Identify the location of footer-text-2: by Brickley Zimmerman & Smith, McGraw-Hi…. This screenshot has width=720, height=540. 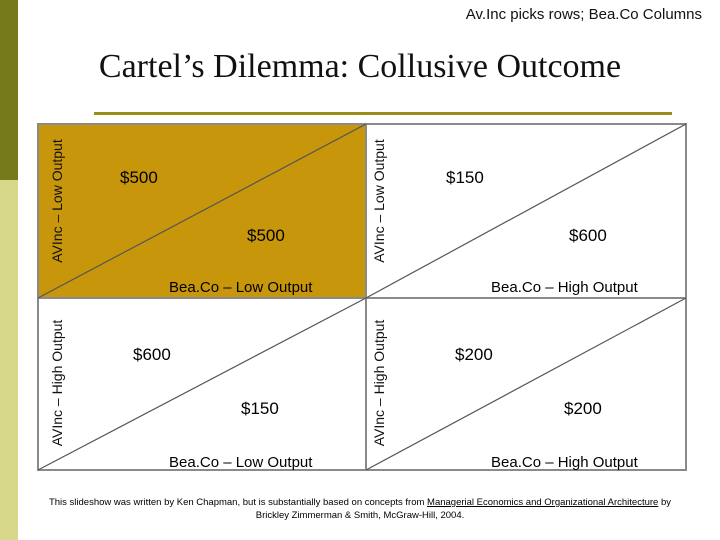
(463, 509).